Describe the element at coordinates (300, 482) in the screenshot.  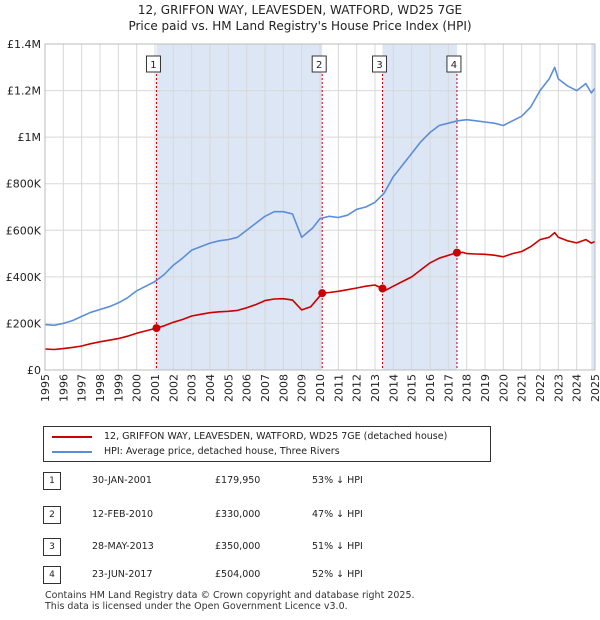
I see `table-row: 1 30-JAN-2001 £179,950 53% ↓ HPI` at that location.